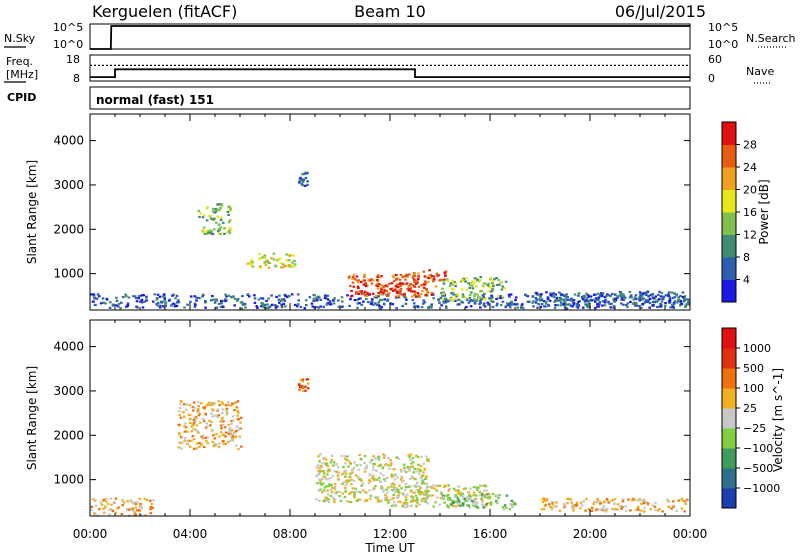 This screenshot has width=800, height=554. I want to click on nave-tick-bottom: 0, so click(711, 78).